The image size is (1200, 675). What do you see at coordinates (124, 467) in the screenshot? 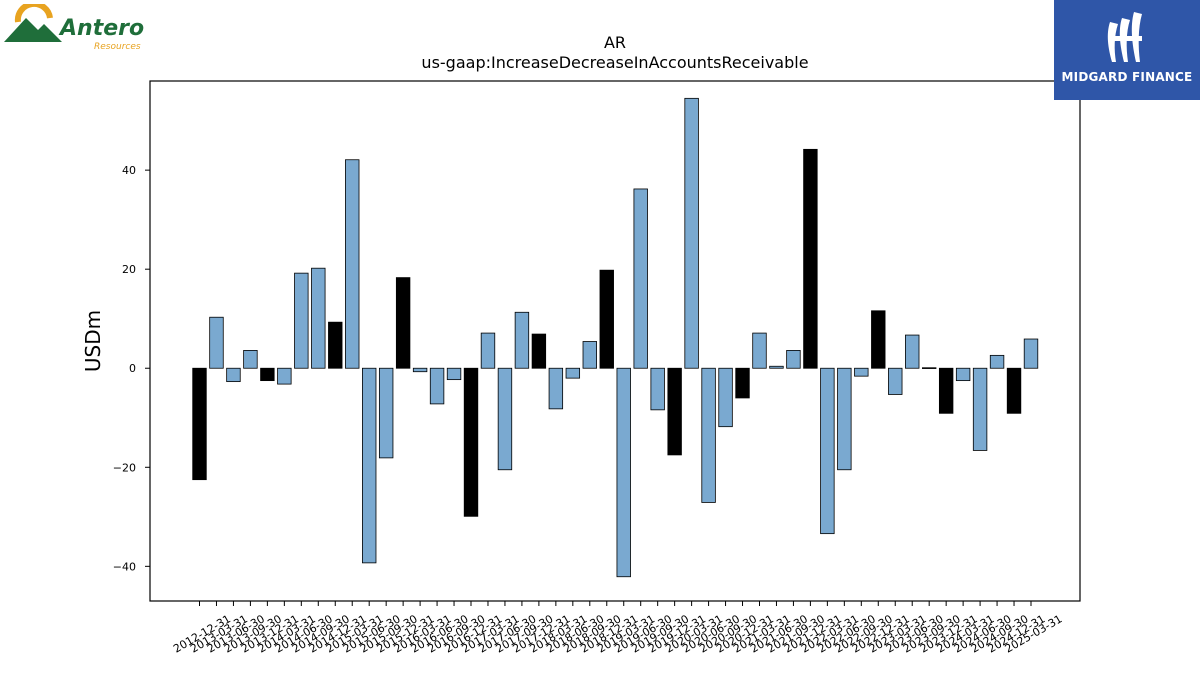
I see `y-tick-label: −20` at bounding box center [124, 467].